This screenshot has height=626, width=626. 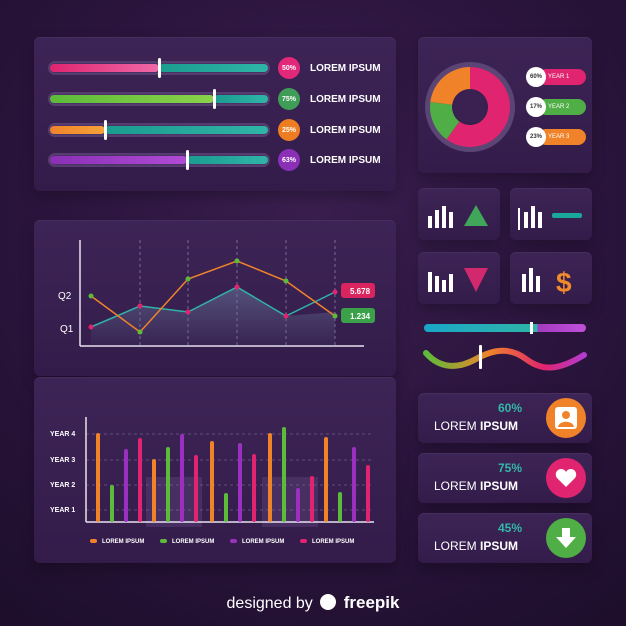 I want to click on dollar-icon: $, so click(x=564, y=282).